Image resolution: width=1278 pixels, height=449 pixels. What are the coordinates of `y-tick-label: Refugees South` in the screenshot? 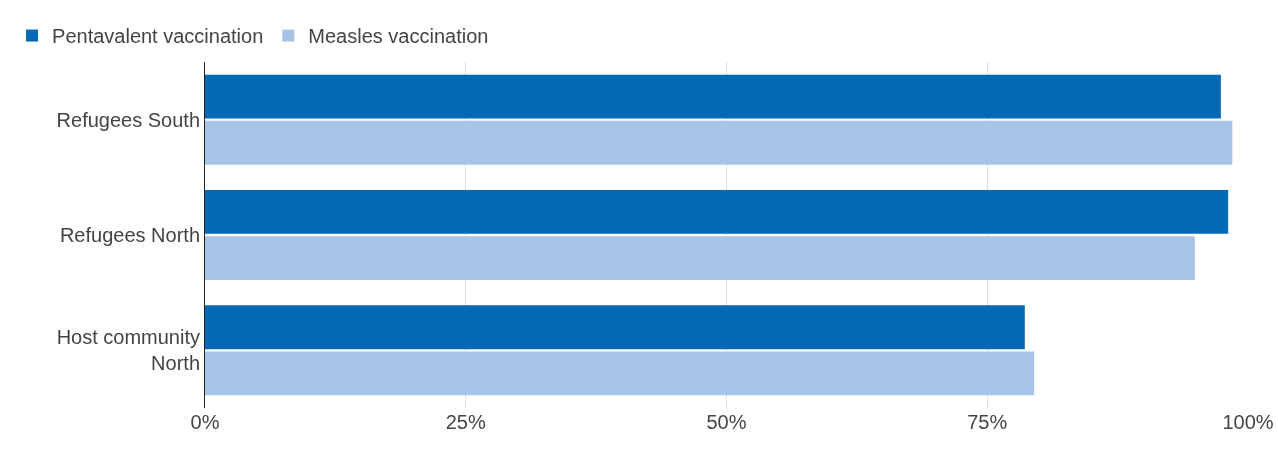 It's located at (128, 119).